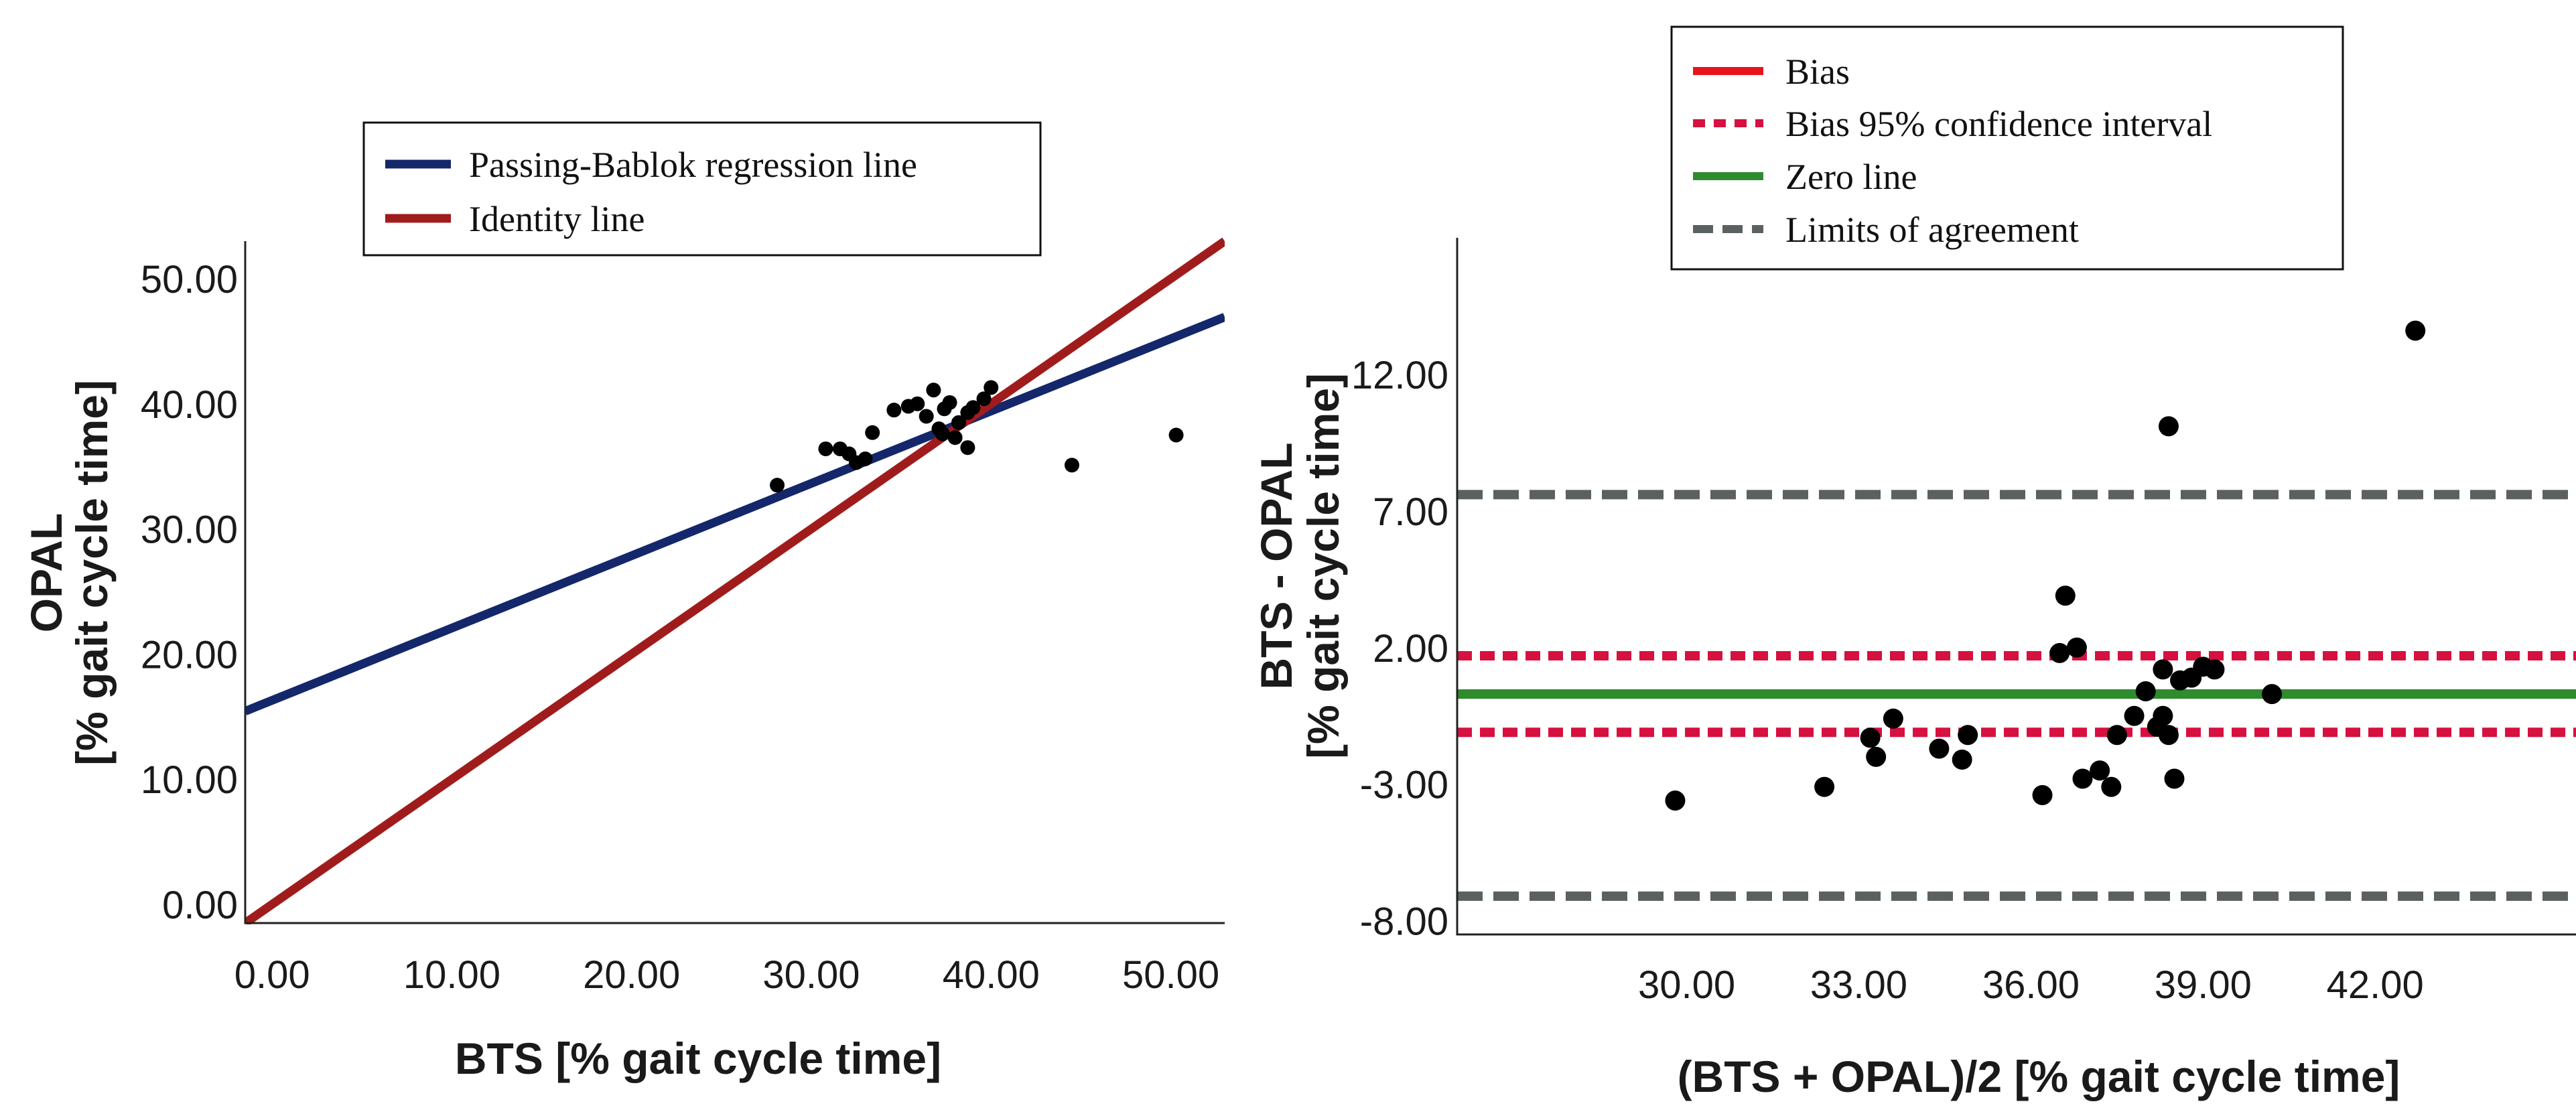 The width and height of the screenshot is (2576, 1120). What do you see at coordinates (200, 906) in the screenshot?
I see `y-tick-label: 0.00` at bounding box center [200, 906].